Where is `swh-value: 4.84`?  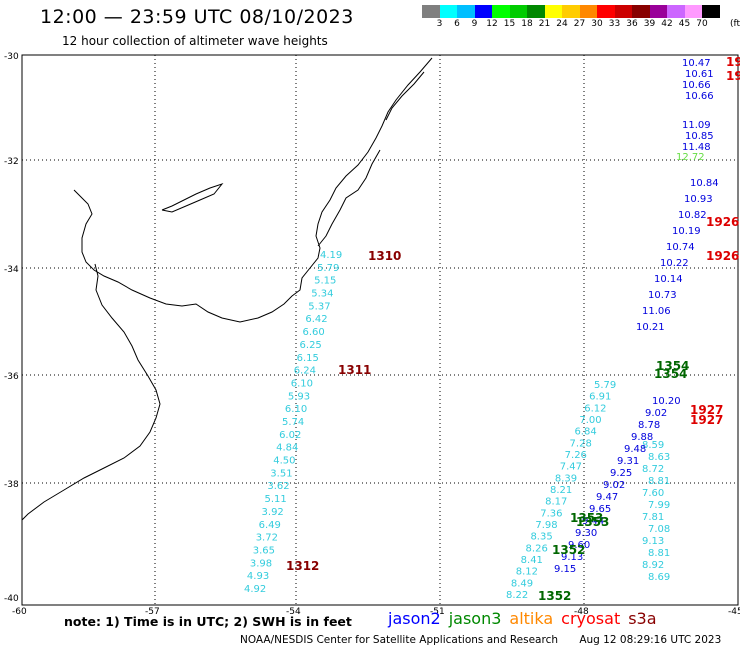
swh-value: 4.84 is located at coordinates (287, 448).